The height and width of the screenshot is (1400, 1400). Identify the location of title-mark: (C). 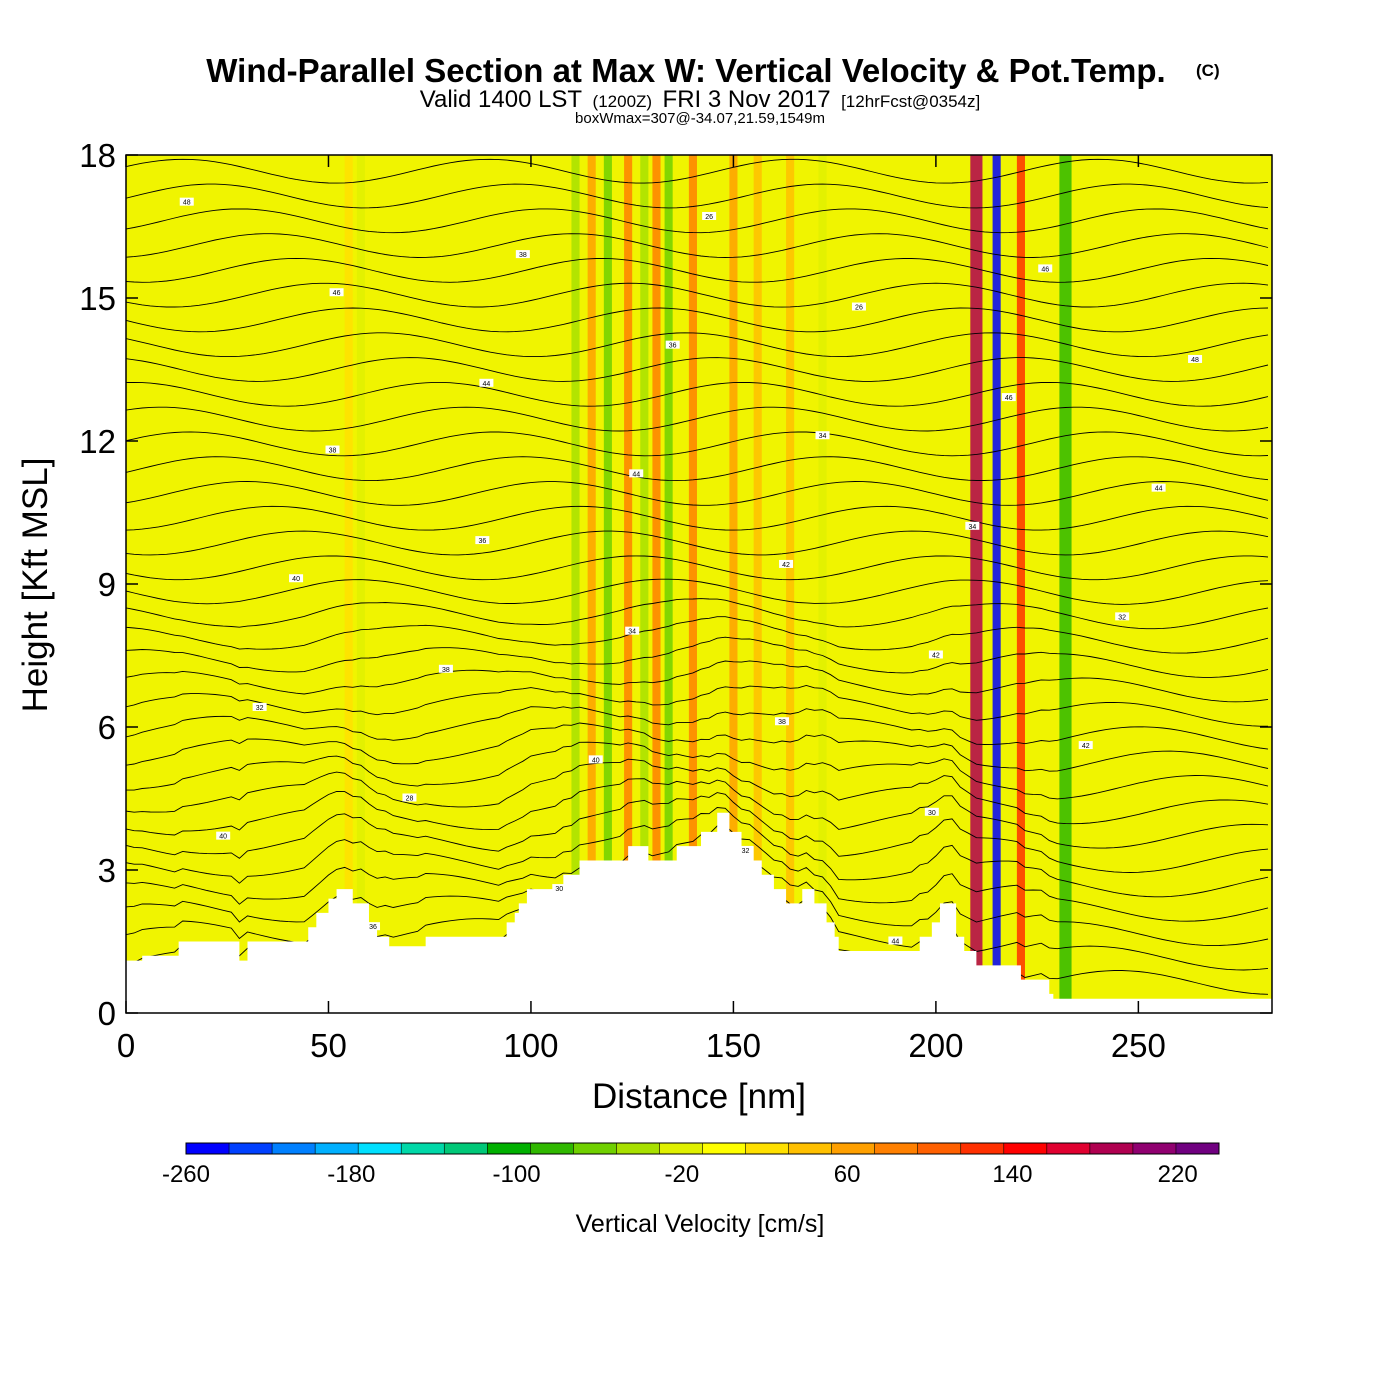
(1208, 70).